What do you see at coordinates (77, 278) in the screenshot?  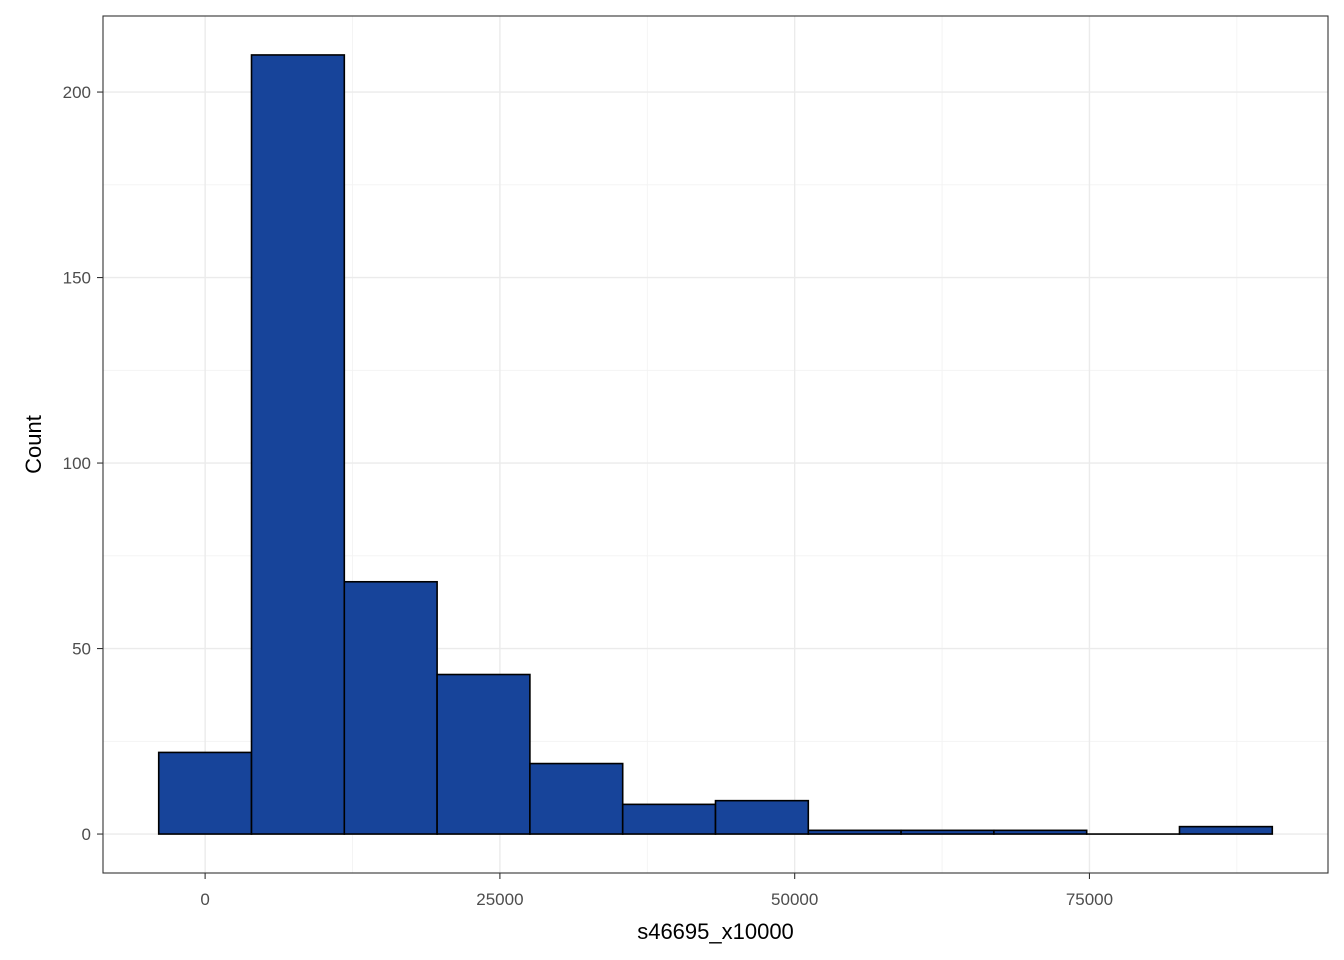 I see `y-tick-label: 150` at bounding box center [77, 278].